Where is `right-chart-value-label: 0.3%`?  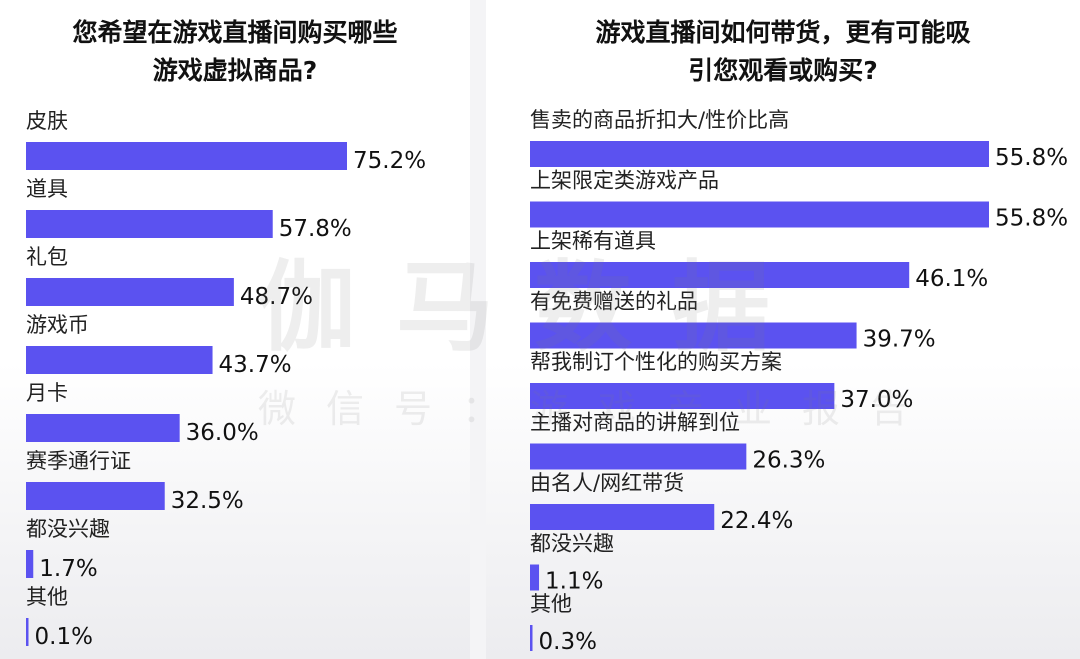
right-chart-value-label: 0.3% is located at coordinates (568, 642).